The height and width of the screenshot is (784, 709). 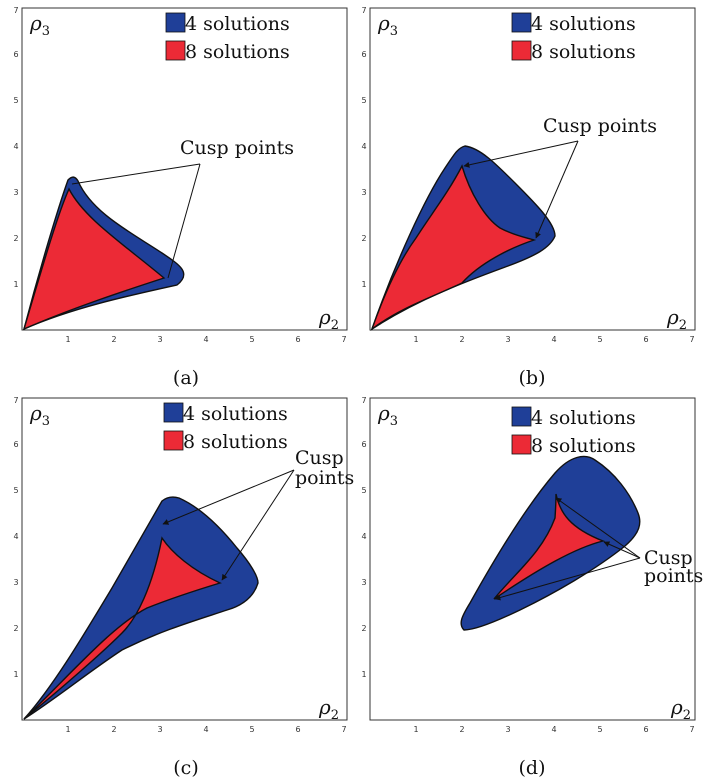 What do you see at coordinates (600, 126) in the screenshot?
I see `cusp-points-label: Cusp points` at bounding box center [600, 126].